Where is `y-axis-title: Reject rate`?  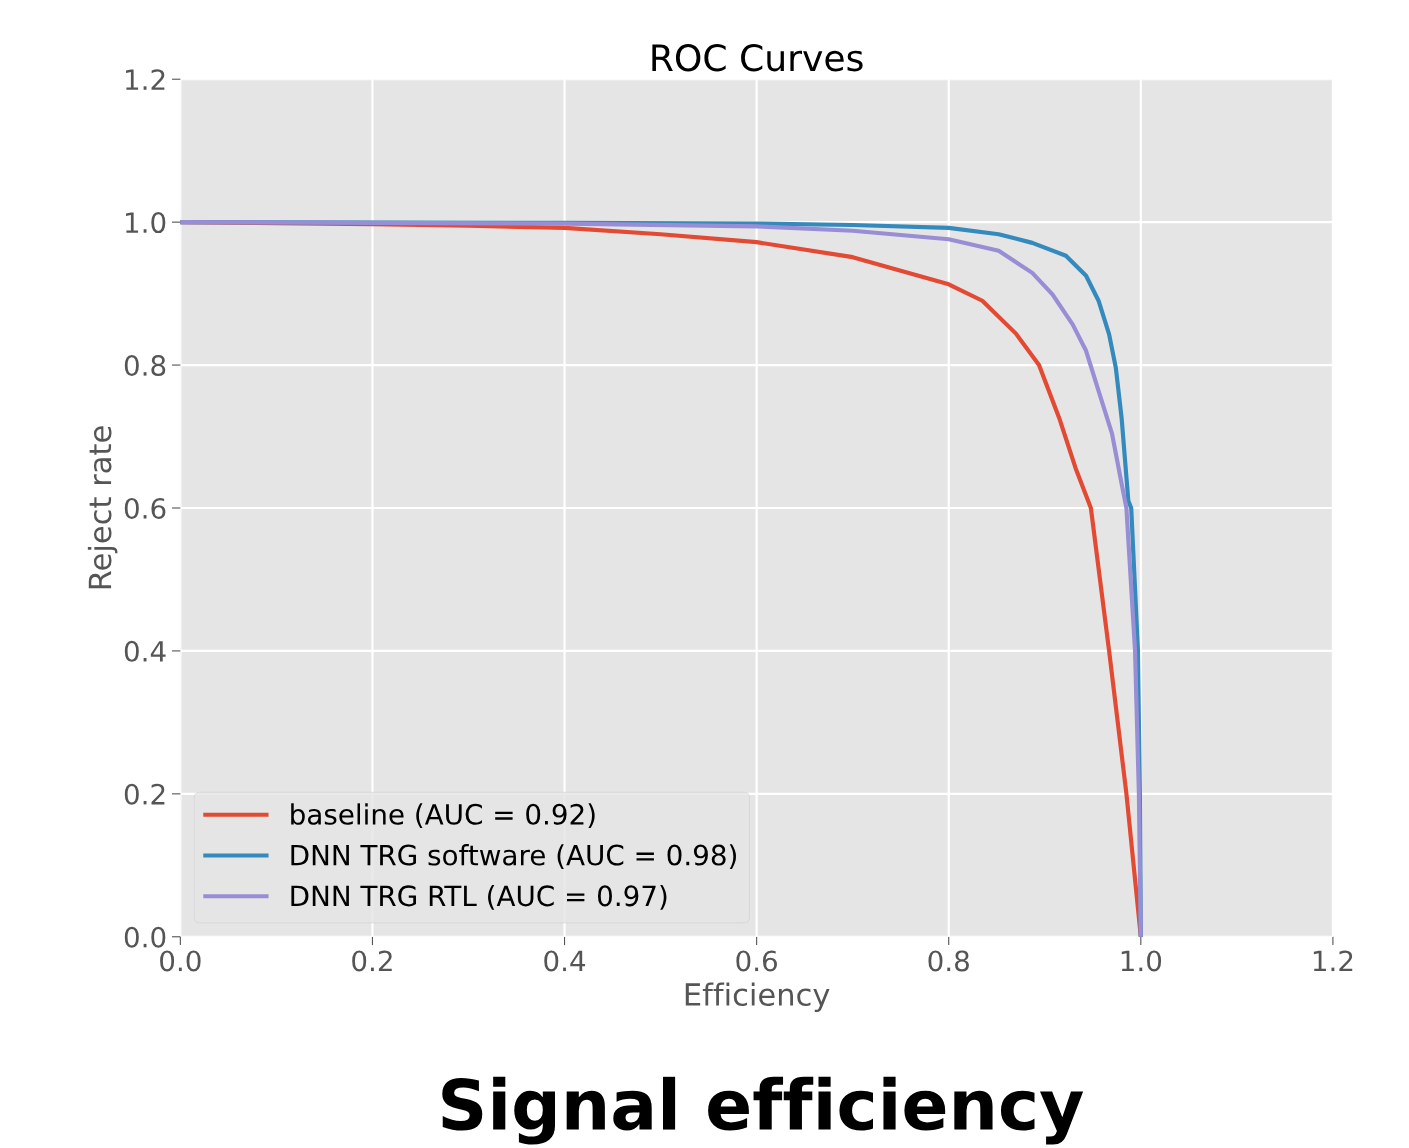 y-axis-title: Reject rate is located at coordinates (102, 507).